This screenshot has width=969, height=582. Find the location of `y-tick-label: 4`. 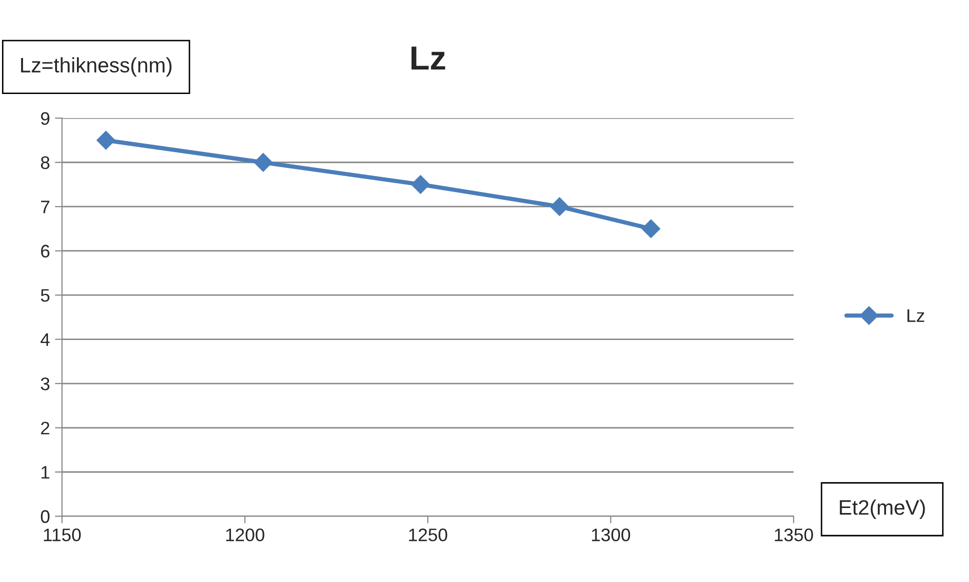

y-tick-label: 4 is located at coordinates (45, 339).